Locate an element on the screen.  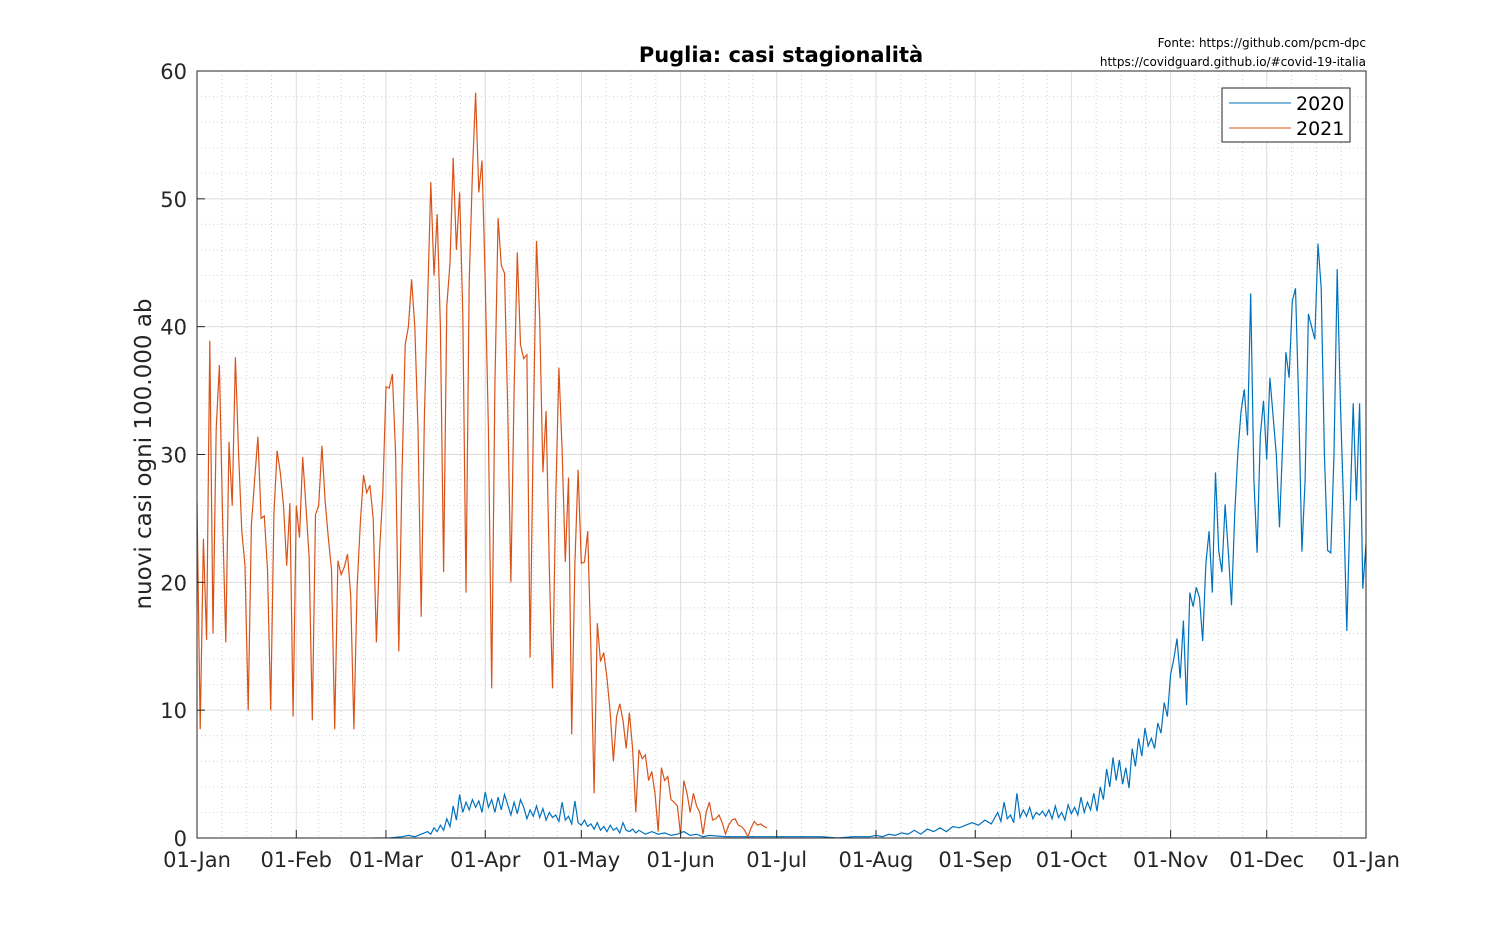
legend-box is located at coordinates (1286, 115).